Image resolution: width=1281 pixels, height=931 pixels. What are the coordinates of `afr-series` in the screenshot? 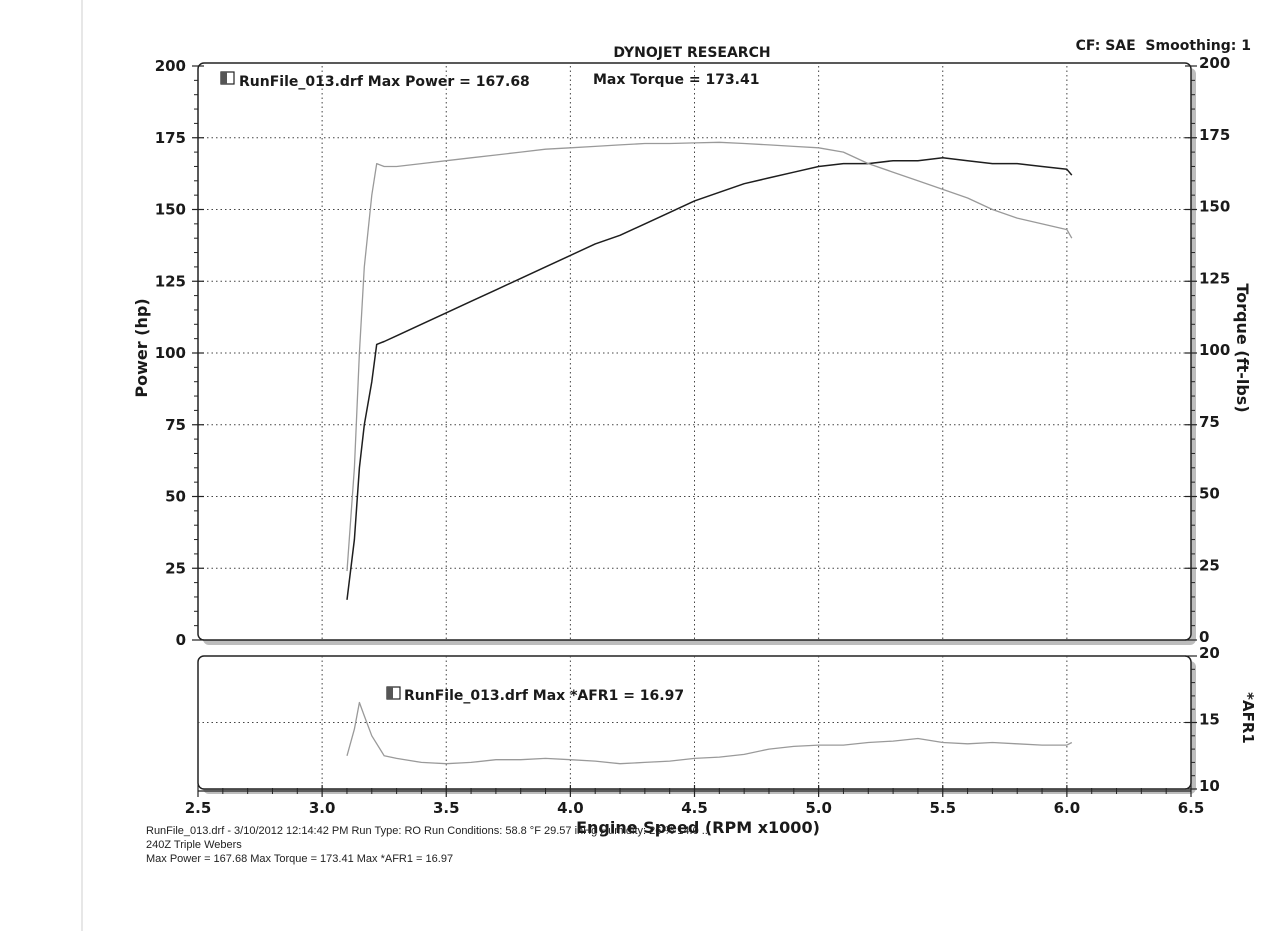 It's located at (709, 733).